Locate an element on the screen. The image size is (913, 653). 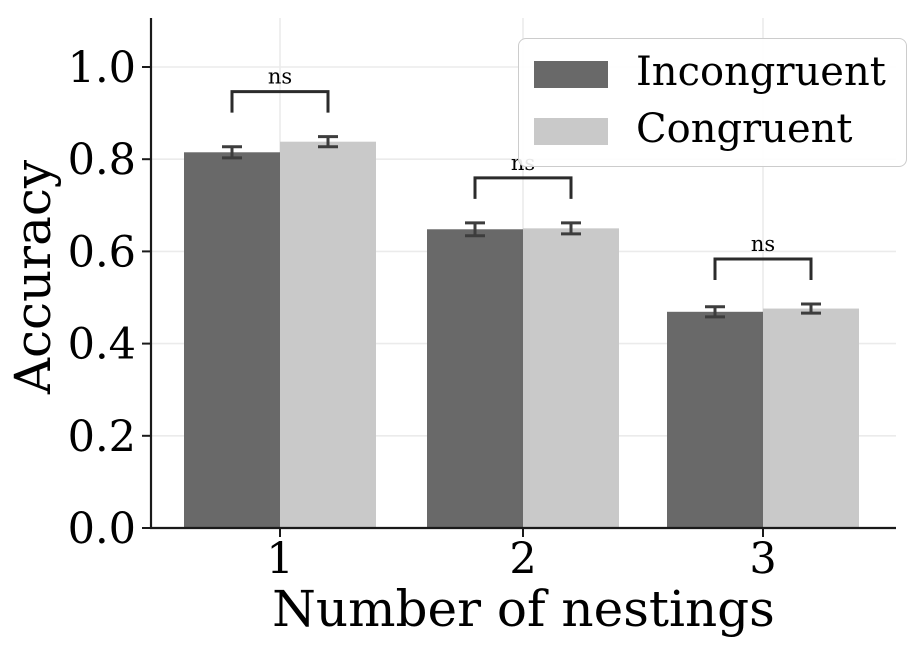
x-tick-label: 1 is located at coordinates (279, 559).